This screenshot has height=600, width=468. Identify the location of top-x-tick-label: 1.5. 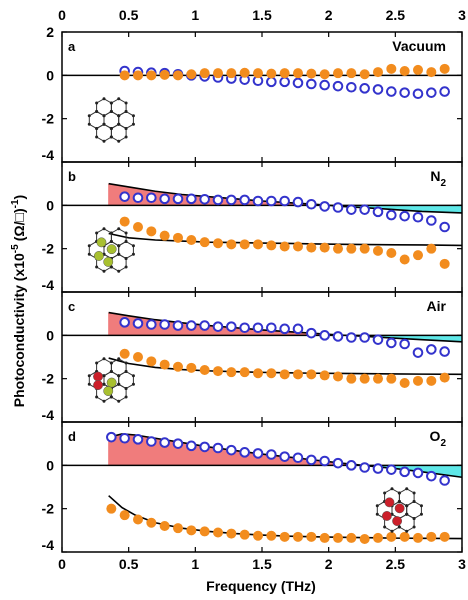
(262, 15).